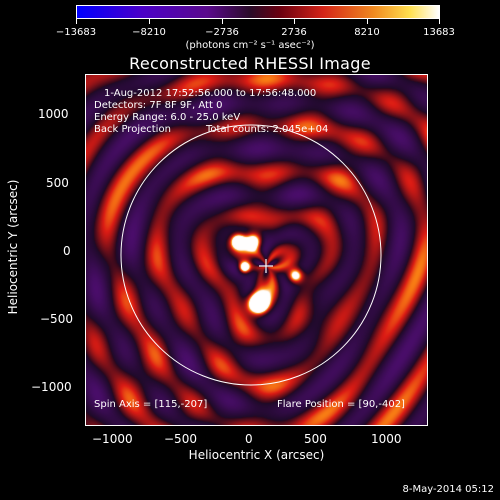 This screenshot has width=500, height=500. What do you see at coordinates (167, 117) in the screenshot?
I see `energy-range-text: Energy Range: 6.0 - 25.0 keV` at bounding box center [167, 117].